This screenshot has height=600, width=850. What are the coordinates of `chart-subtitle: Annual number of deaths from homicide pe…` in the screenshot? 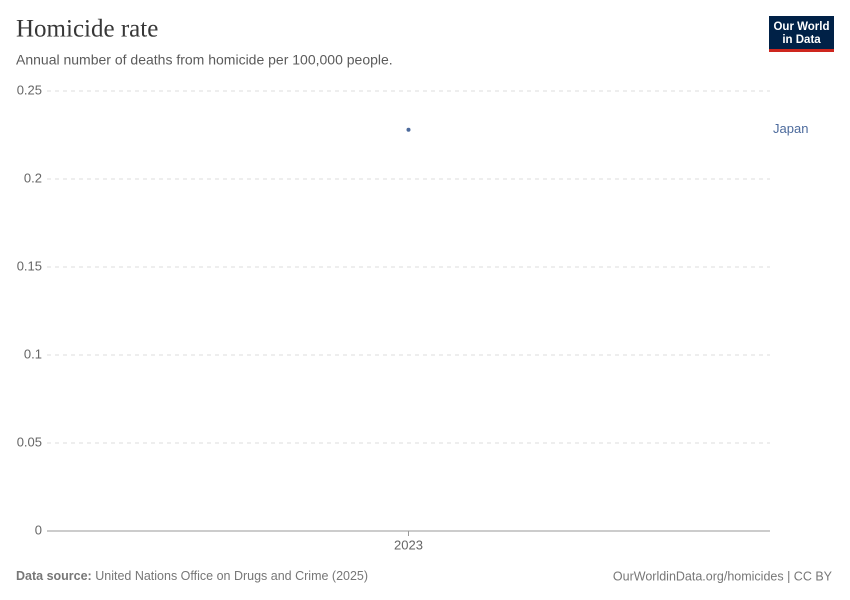 It's located at (204, 60).